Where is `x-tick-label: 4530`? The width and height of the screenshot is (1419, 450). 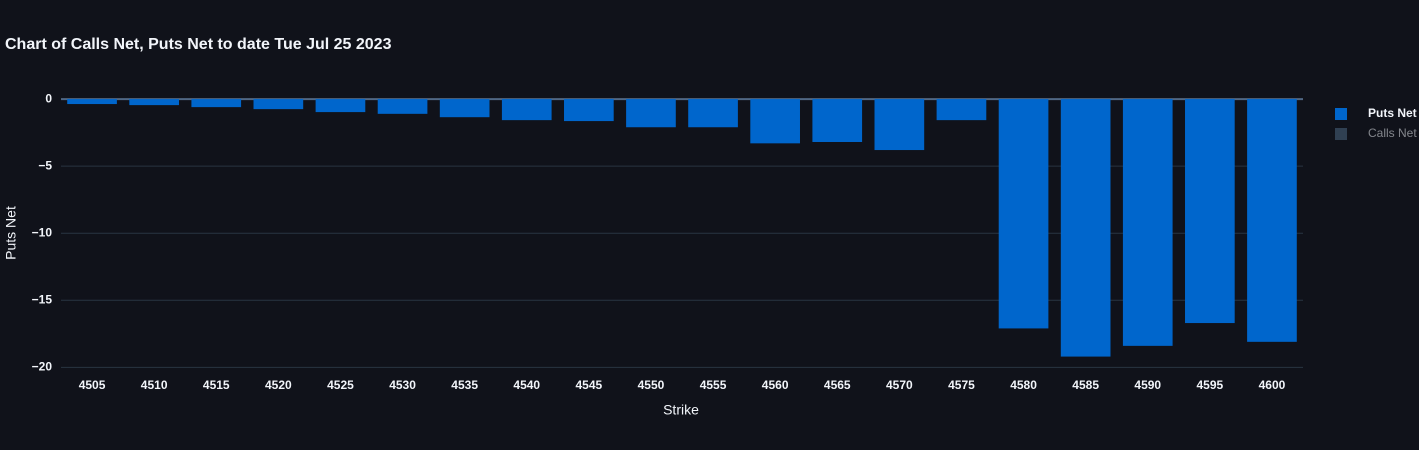
x-tick-label: 4530 is located at coordinates (402, 385).